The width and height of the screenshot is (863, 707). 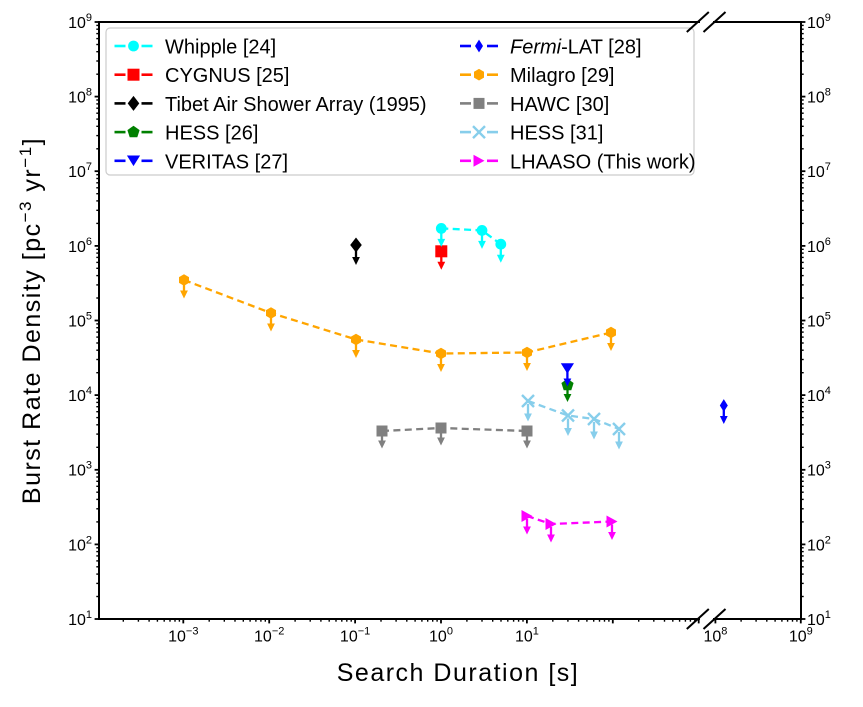 I want to click on svg-text: VERITAS [27], so click(x=226, y=162).